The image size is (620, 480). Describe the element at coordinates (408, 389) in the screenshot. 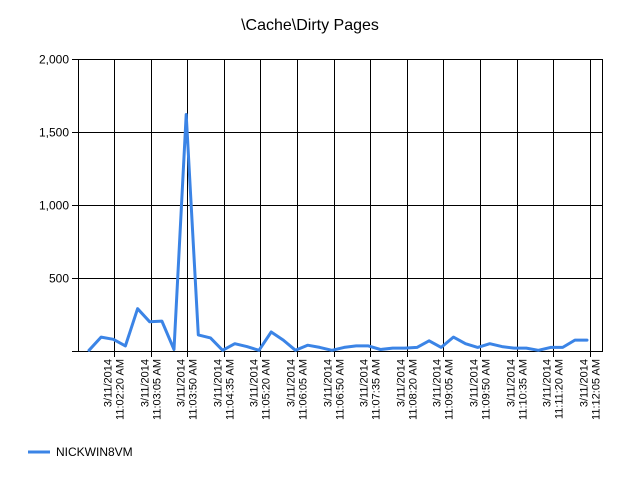

I see `x-tick-label: 3/11/201411:08:20 AM` at that location.